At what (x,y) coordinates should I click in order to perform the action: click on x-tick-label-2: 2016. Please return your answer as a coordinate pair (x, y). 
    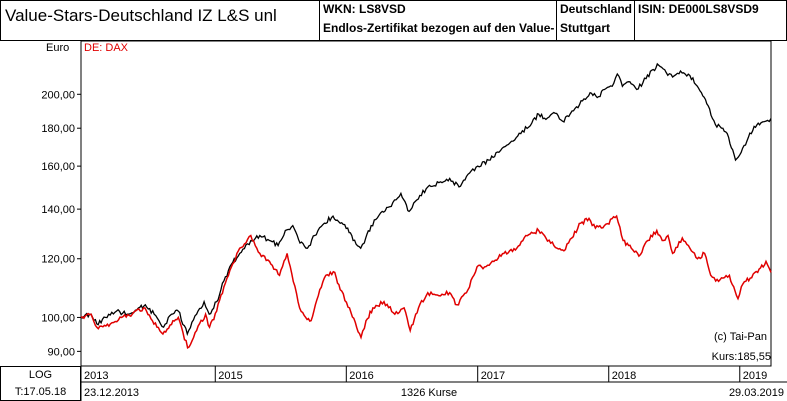
    Looking at the image, I should click on (361, 376).